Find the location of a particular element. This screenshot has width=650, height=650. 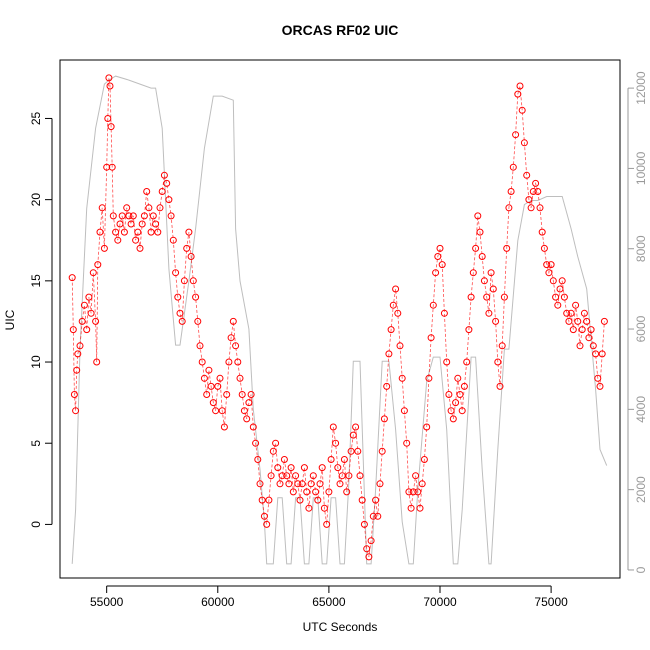

y2-tick-label: 2000 is located at coordinates (641, 489).